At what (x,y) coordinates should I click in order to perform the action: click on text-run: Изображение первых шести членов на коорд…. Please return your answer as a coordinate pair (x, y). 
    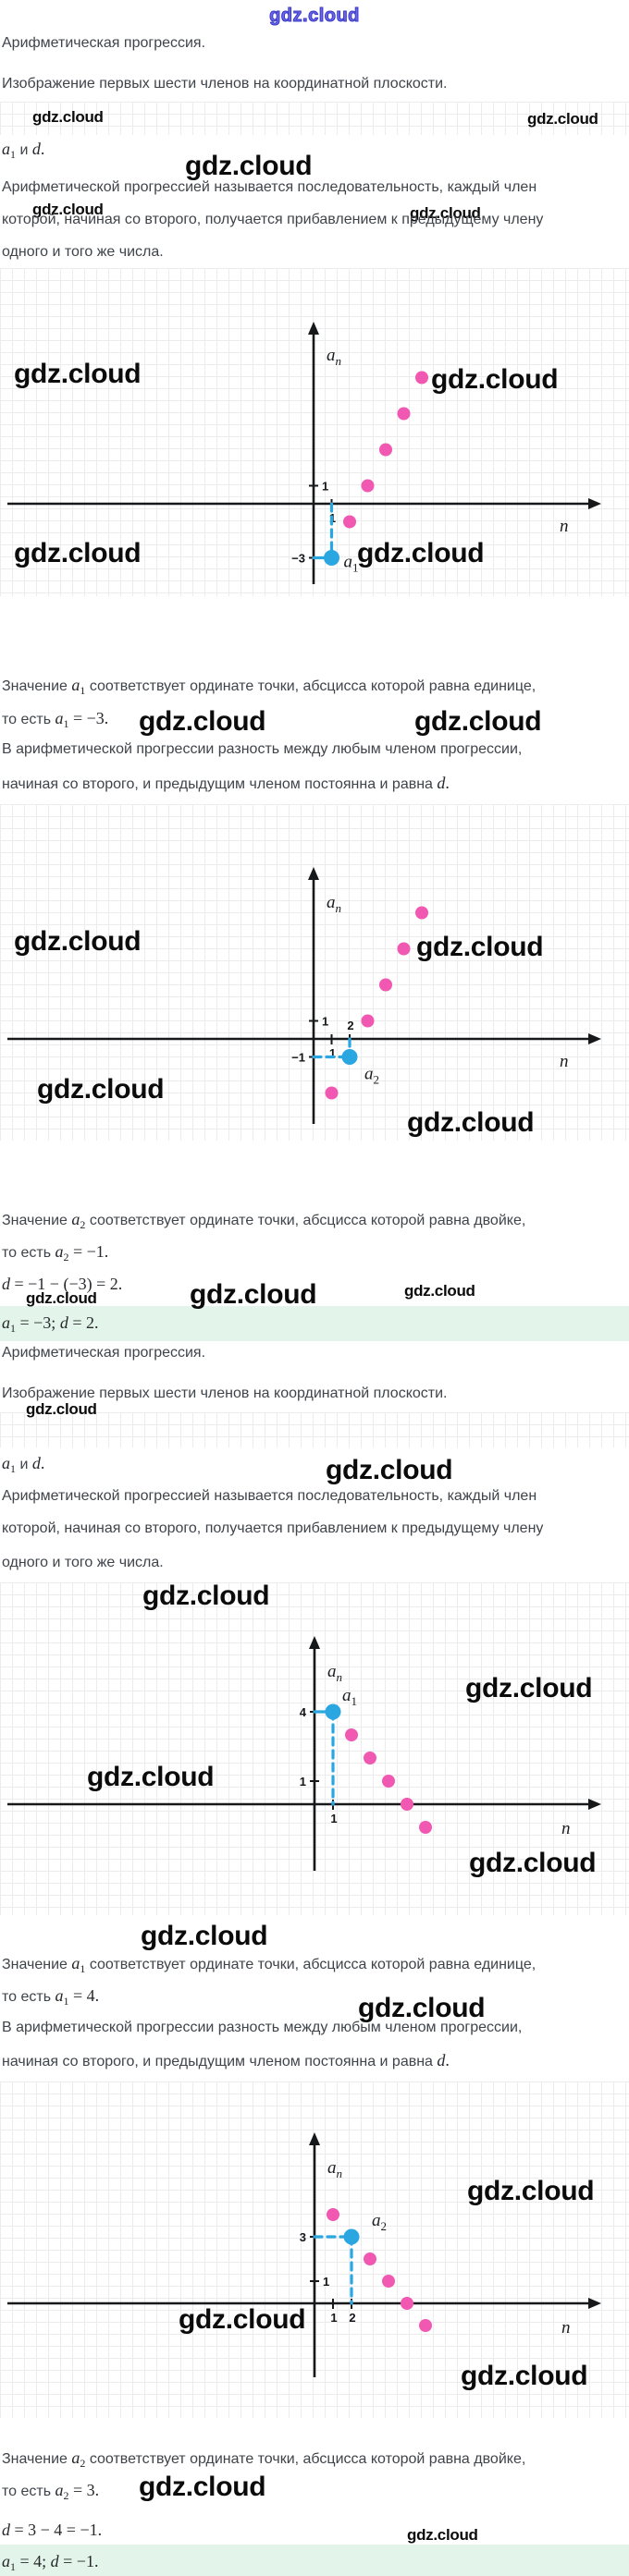
    Looking at the image, I should click on (225, 84).